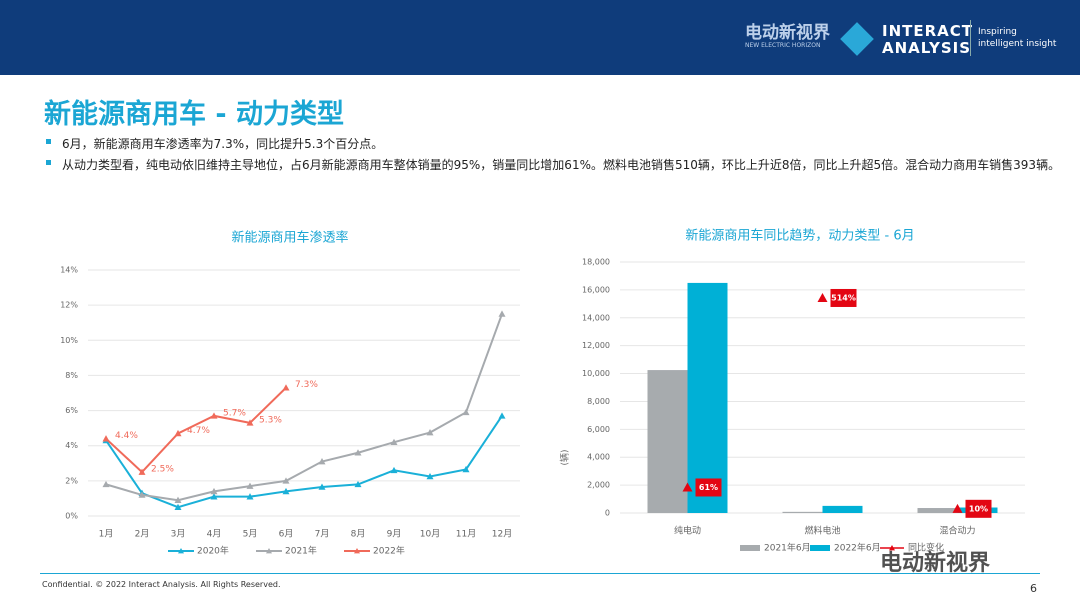  Describe the element at coordinates (358, 534) in the screenshot. I see `x-tick-label: 8月` at that location.